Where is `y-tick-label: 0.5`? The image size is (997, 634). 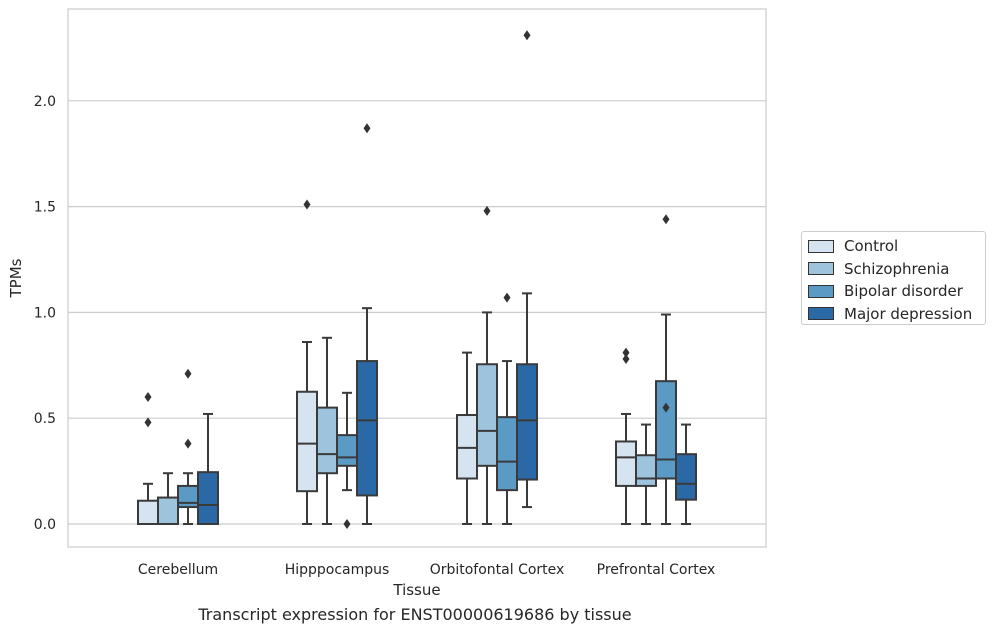 y-tick-label: 0.5 is located at coordinates (45, 419).